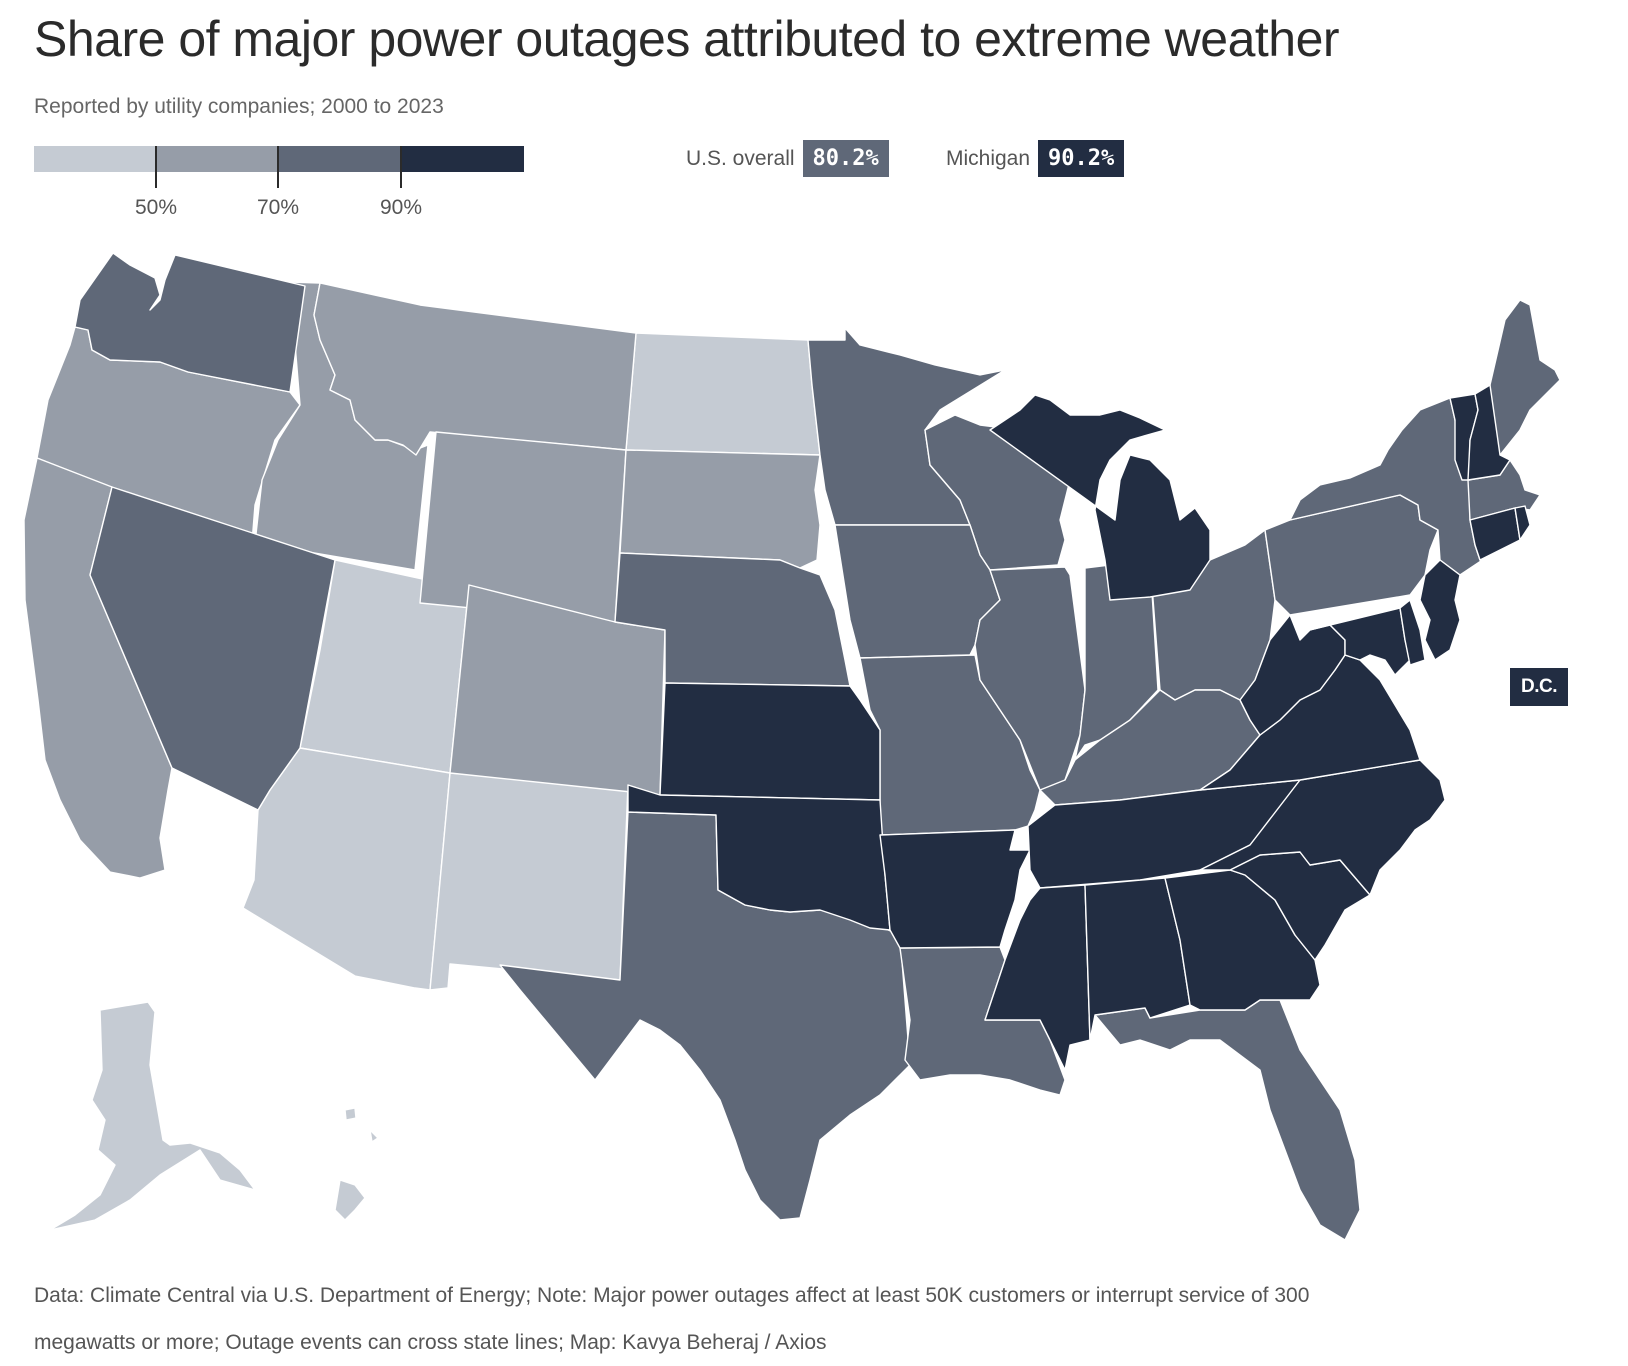 This screenshot has height=1366, width=1628. I want to click on us-overall-label: U.S. overall, so click(740, 158).